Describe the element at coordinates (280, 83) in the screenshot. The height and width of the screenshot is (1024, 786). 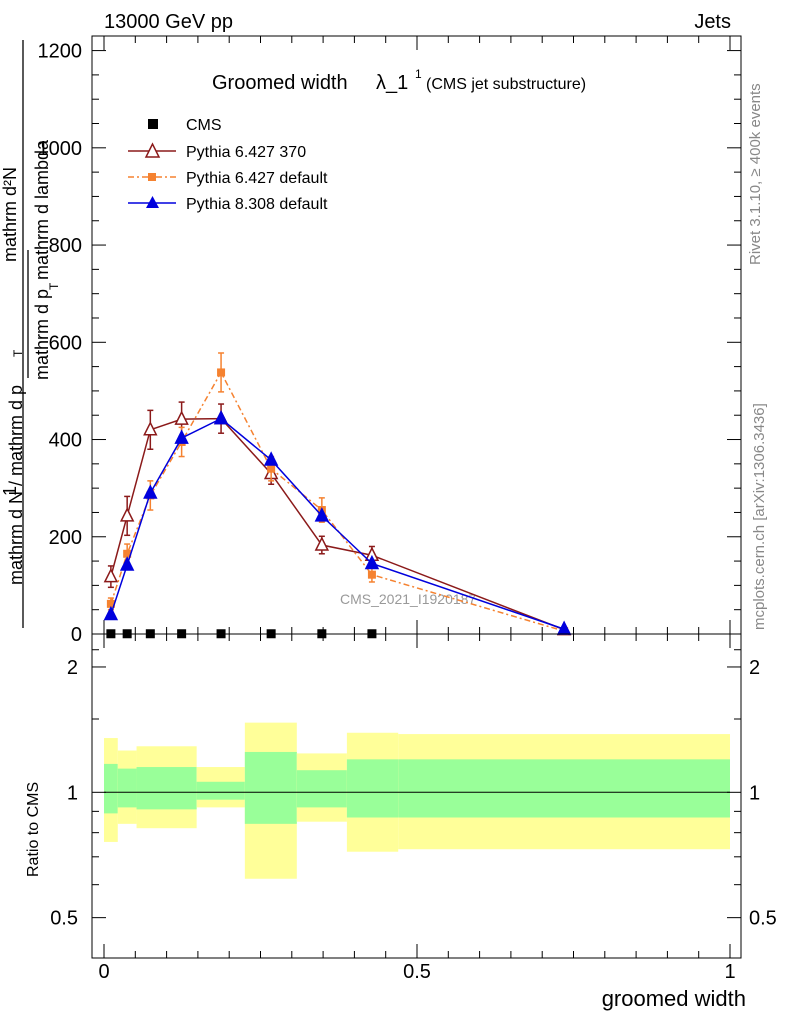
I see `title-text: Groomed width` at that location.